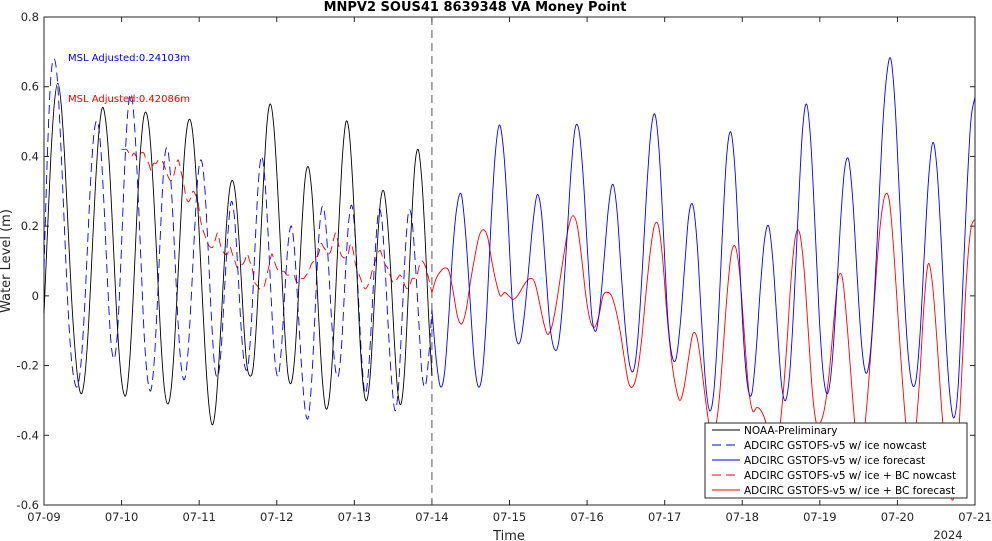 The width and height of the screenshot is (992, 541). What do you see at coordinates (947, 534) in the screenshot?
I see `year-label: 2024` at bounding box center [947, 534].